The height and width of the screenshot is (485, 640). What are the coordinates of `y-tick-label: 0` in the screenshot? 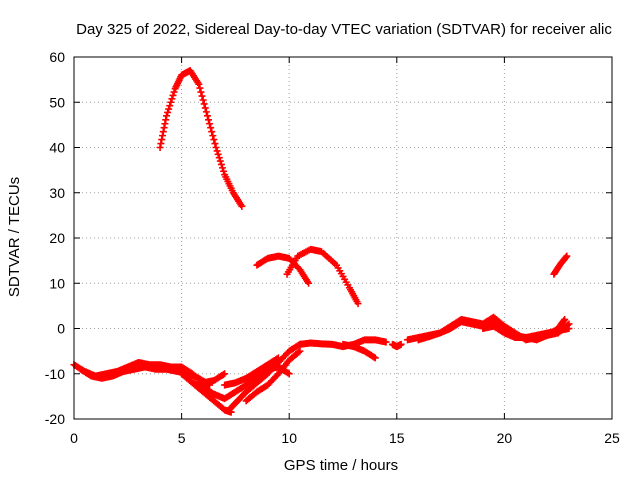 It's located at (61, 329).